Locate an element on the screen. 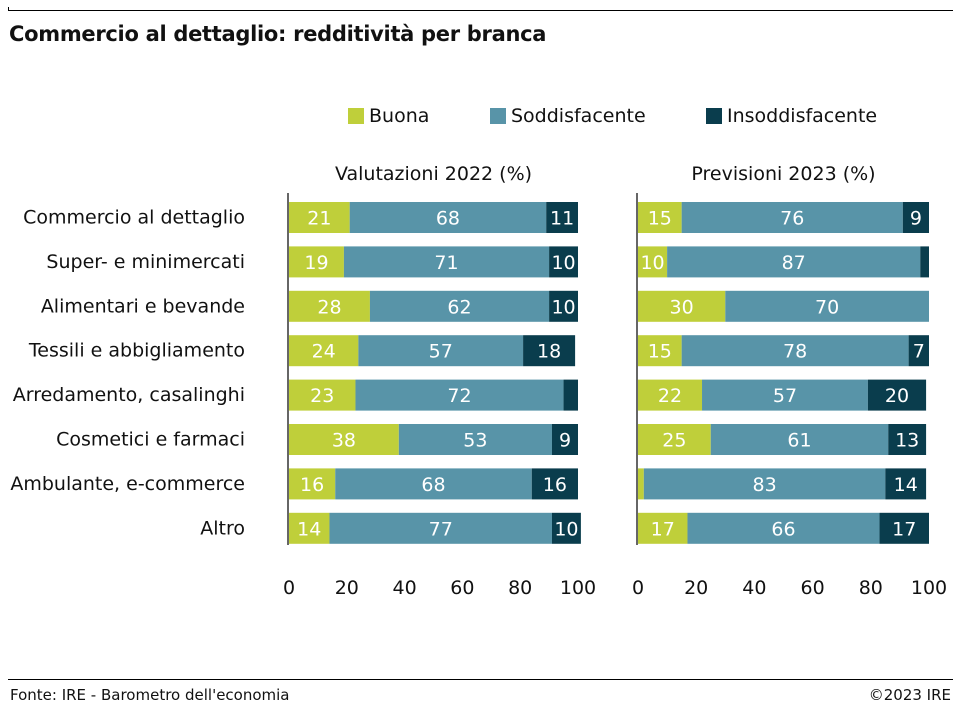  bar-value-label: 57 is located at coordinates (785, 396).